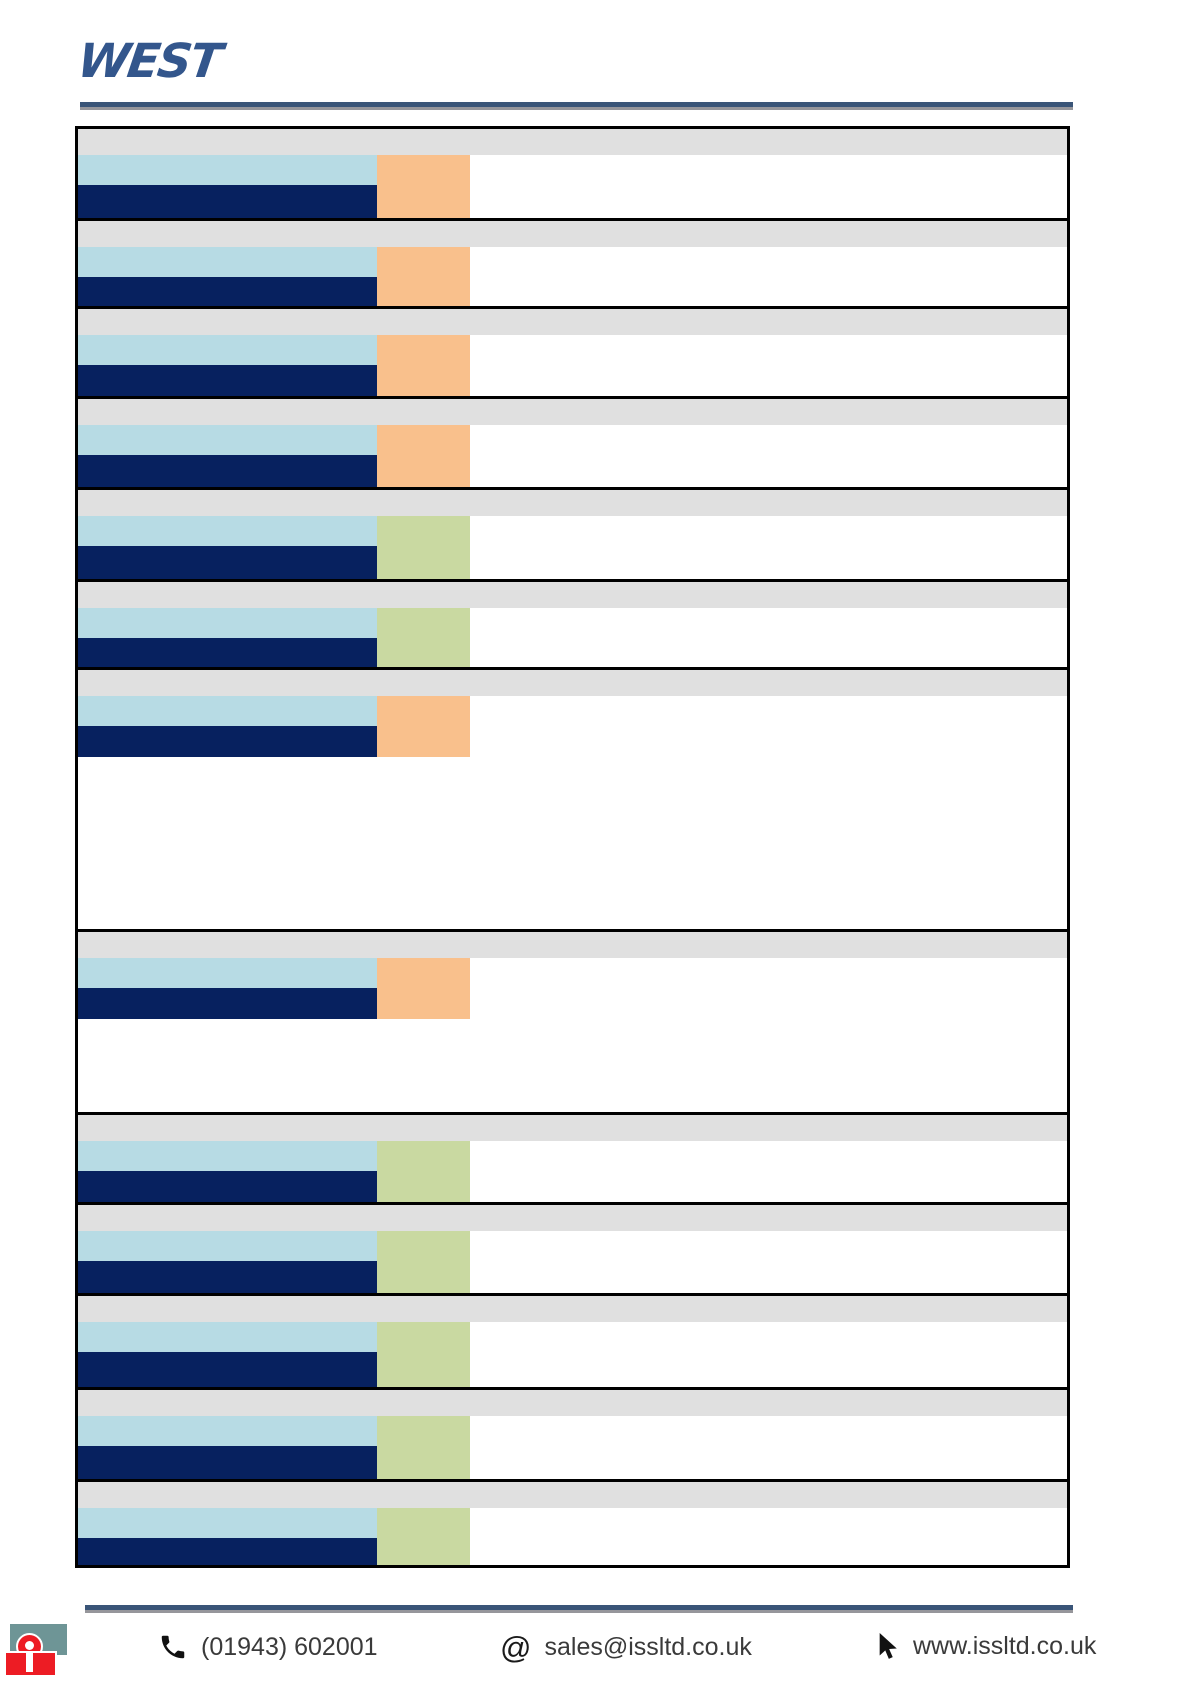 The width and height of the screenshot is (1191, 1684). What do you see at coordinates (1005, 1646) in the screenshot?
I see `website-url: www.issltd.co.uk` at bounding box center [1005, 1646].